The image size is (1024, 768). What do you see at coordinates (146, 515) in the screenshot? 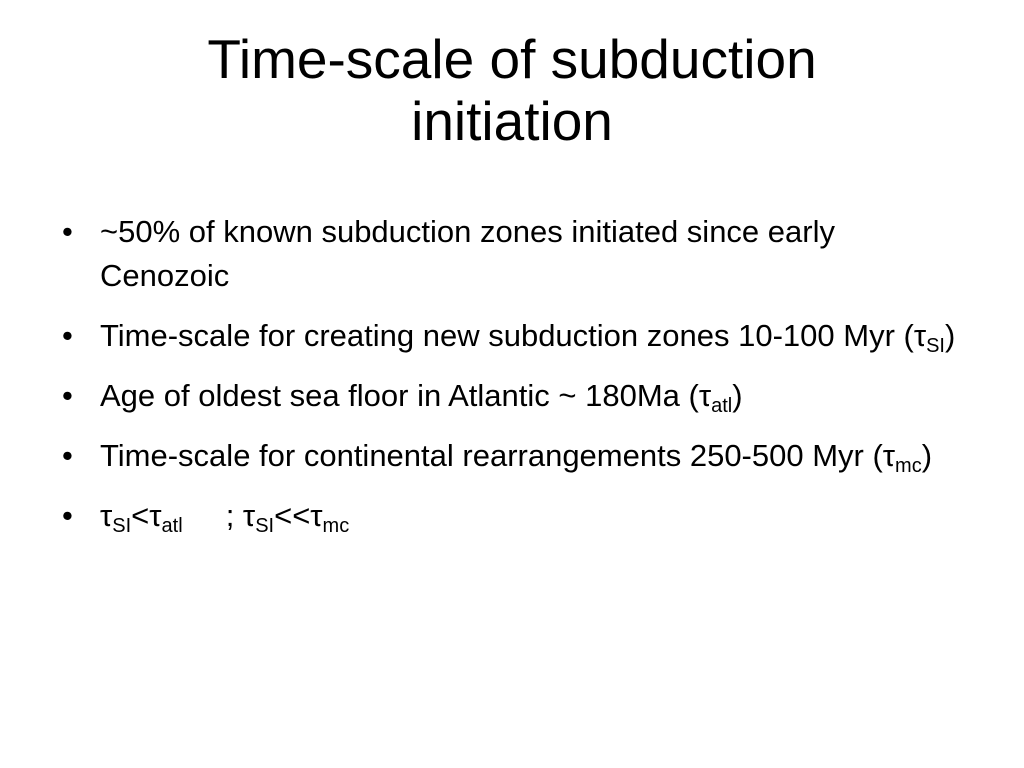
I see `bullet-text: <τ` at bounding box center [146, 515].